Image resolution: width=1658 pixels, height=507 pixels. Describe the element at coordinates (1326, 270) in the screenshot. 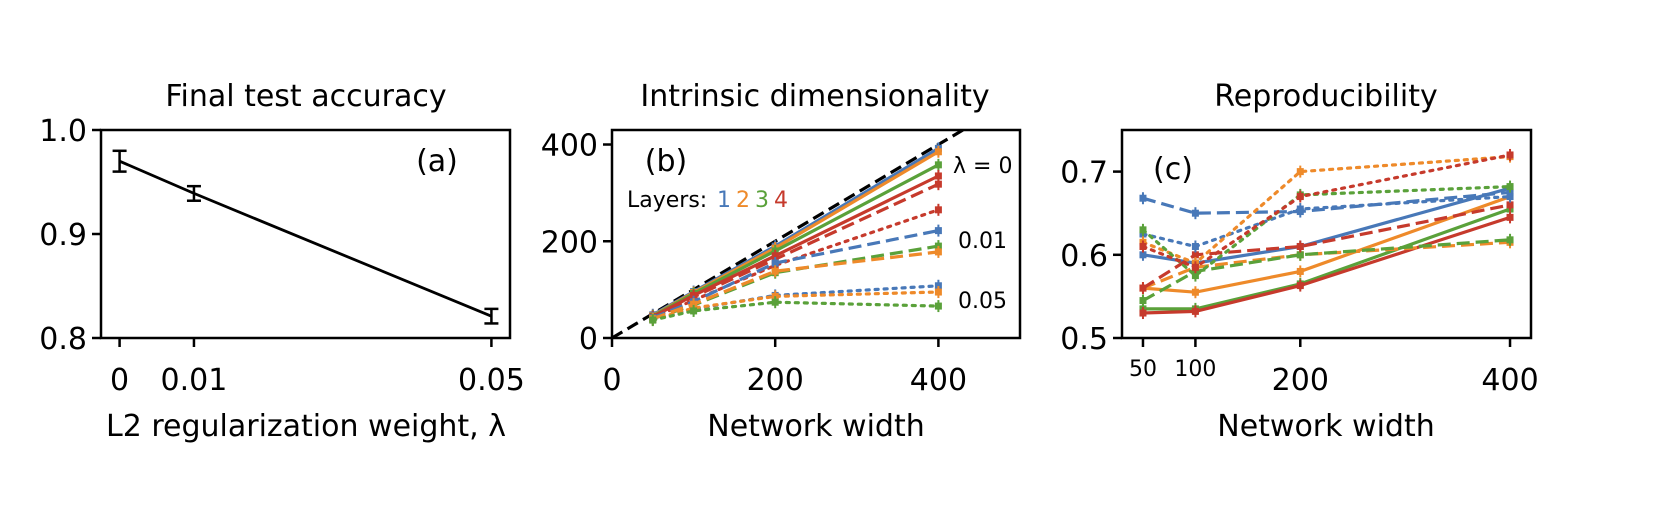

I see `series-layer-3-dashed` at that location.